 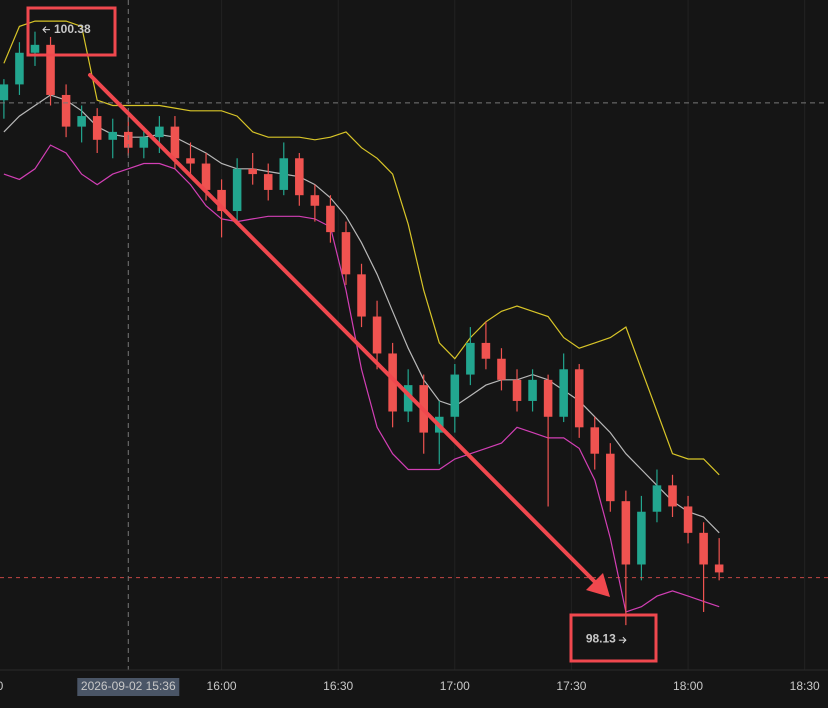 I want to click on x-tick-label: 18:00, so click(x=688, y=686).